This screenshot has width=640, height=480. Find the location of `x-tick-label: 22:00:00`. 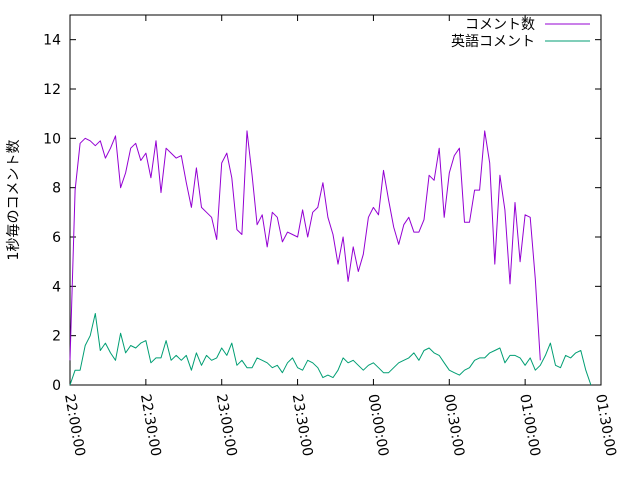

x-tick-label: 22:00:00 is located at coordinates (74, 425).